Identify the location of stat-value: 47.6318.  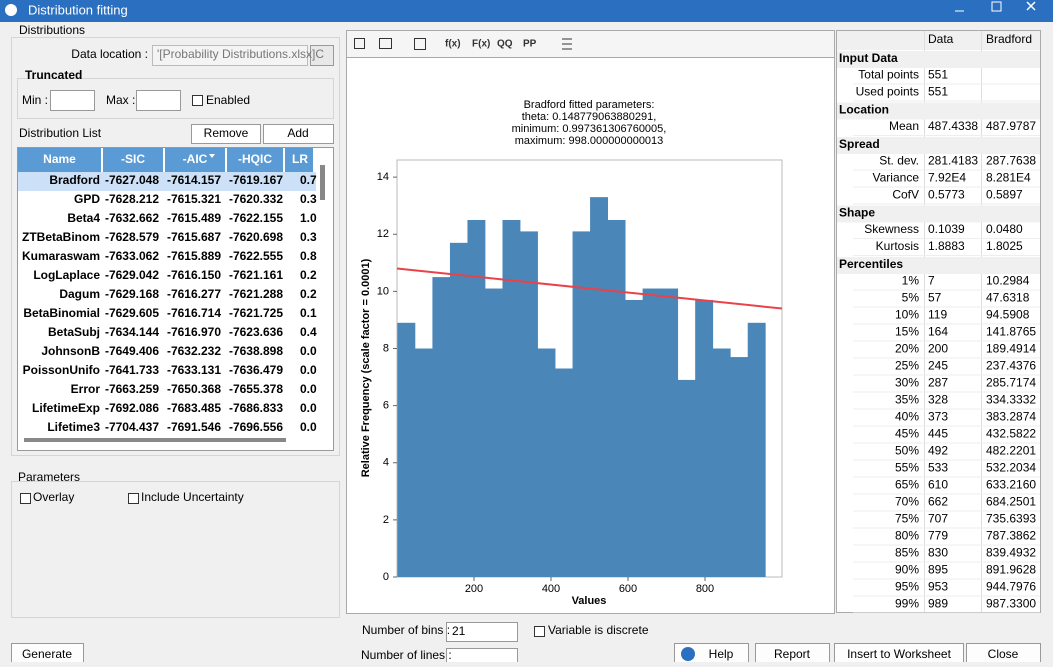
(1008, 298).